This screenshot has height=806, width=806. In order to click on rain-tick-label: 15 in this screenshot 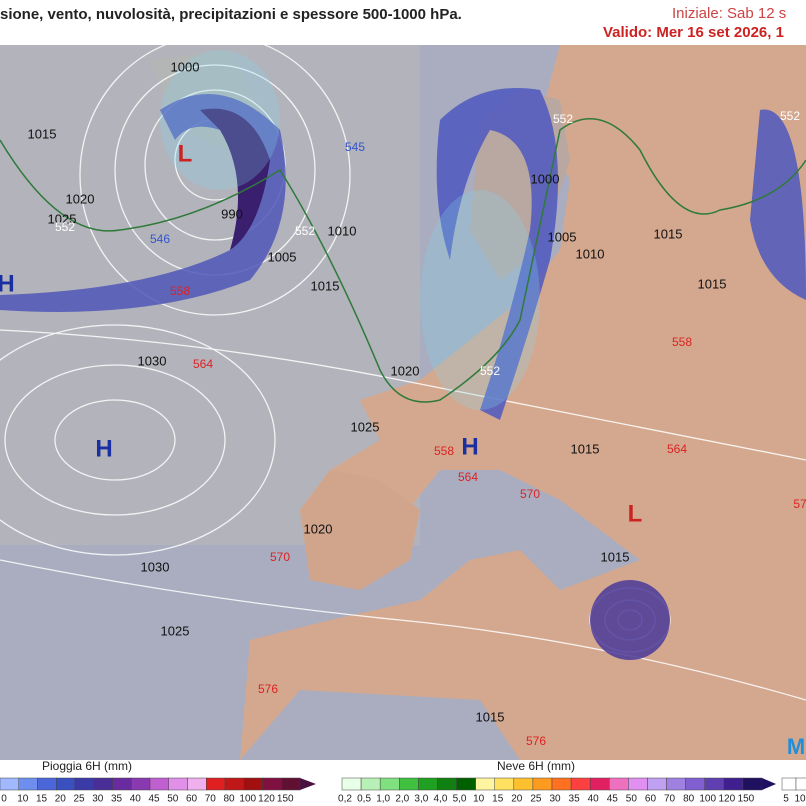, I will do `click(42, 799)`.